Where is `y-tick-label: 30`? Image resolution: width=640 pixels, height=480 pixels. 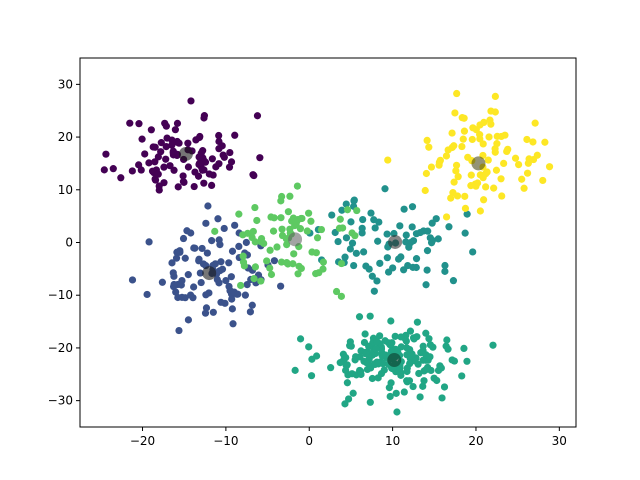
y-tick-label: 30 is located at coordinates (65, 84).